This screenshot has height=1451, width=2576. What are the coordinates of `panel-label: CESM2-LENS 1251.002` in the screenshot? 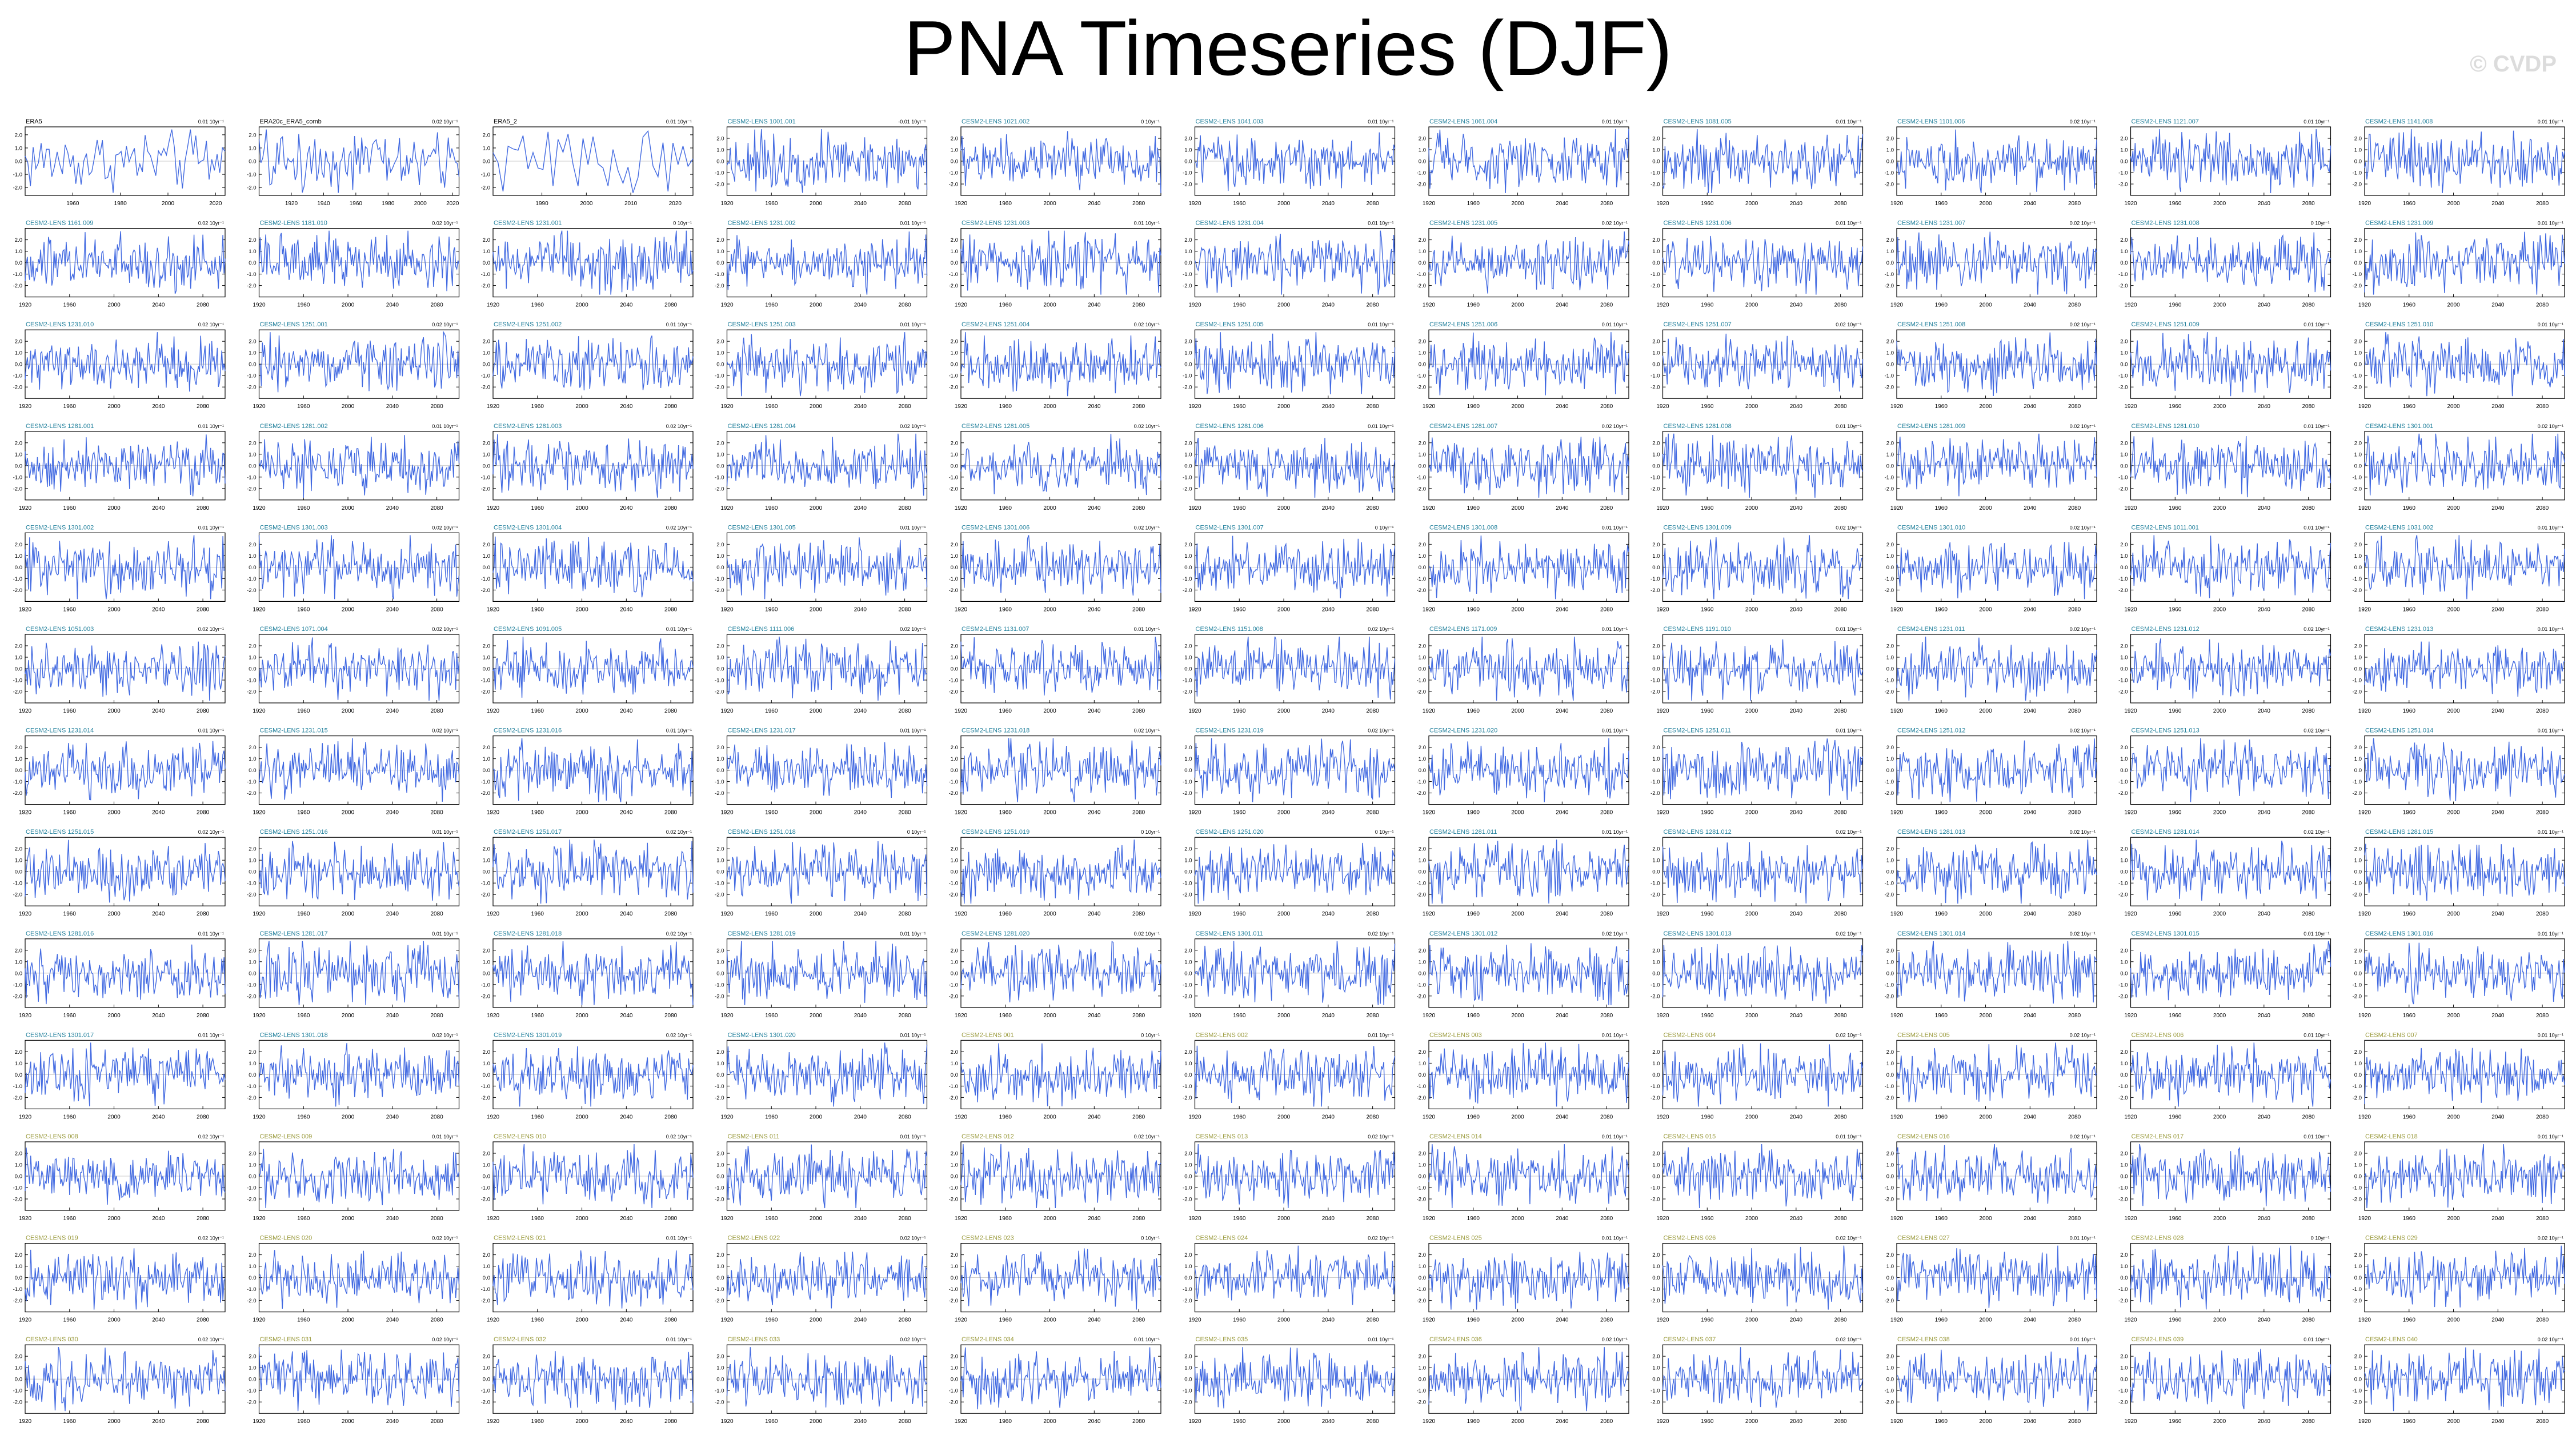 It's located at (528, 324).